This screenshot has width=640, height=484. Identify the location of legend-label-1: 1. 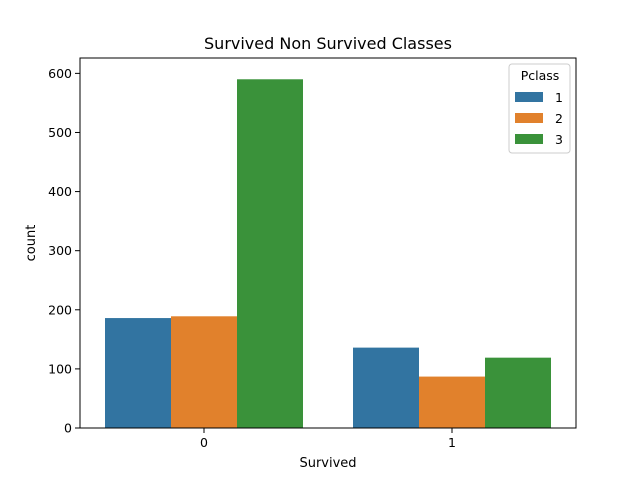
(559, 97).